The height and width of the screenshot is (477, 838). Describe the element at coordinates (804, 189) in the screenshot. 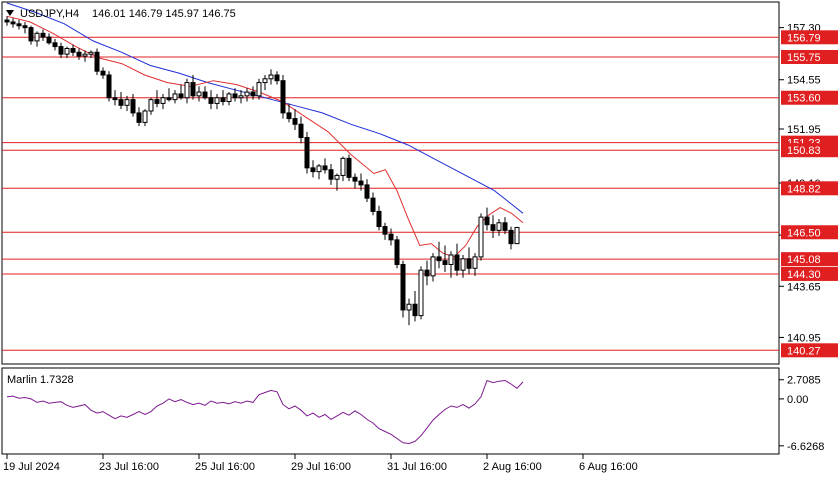

I see `level-label: 148.82` at that location.